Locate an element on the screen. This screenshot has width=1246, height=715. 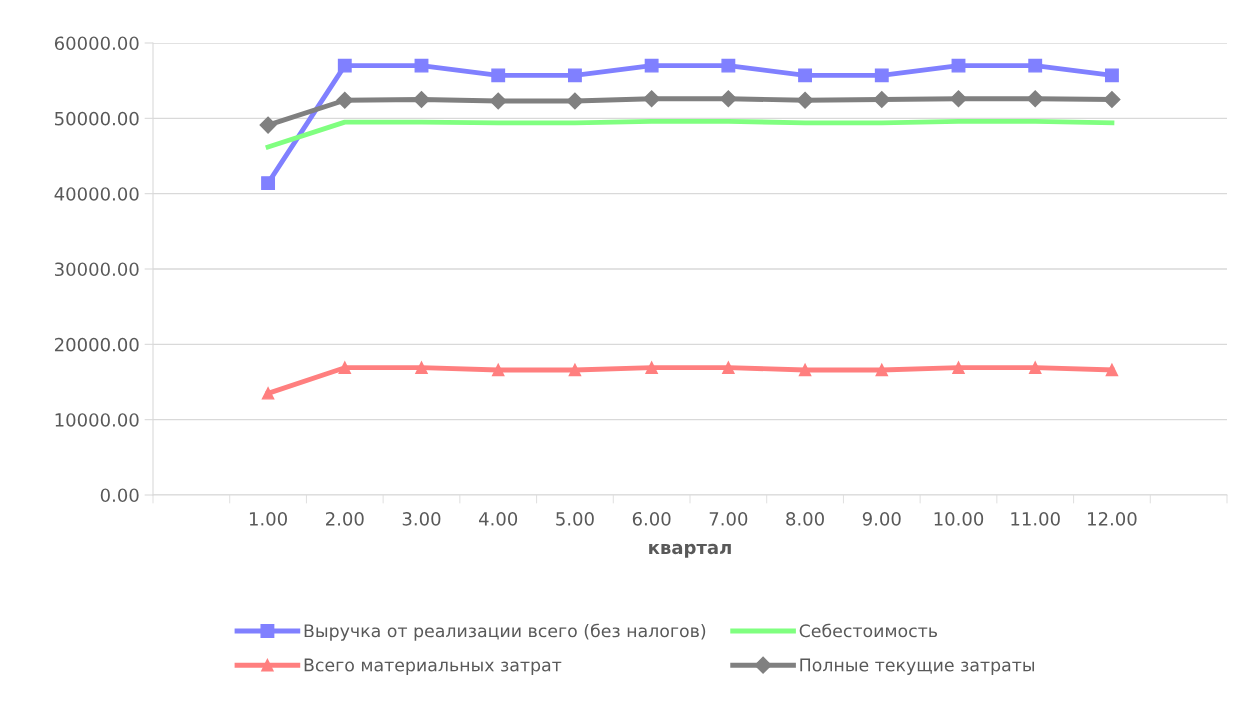
y-tick-label: 10000.00 is located at coordinates (97, 420).